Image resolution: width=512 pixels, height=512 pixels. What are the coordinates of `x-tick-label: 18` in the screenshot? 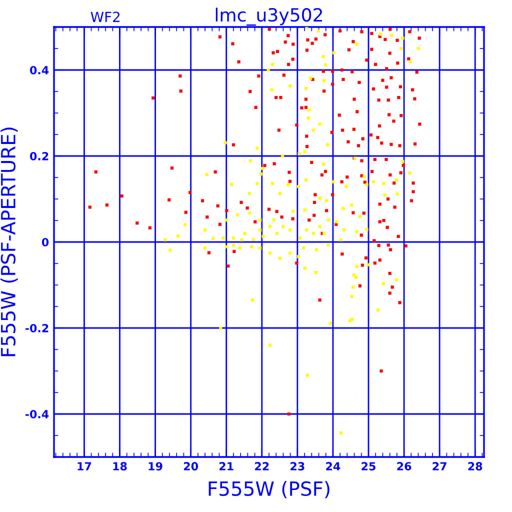 It's located at (120, 466).